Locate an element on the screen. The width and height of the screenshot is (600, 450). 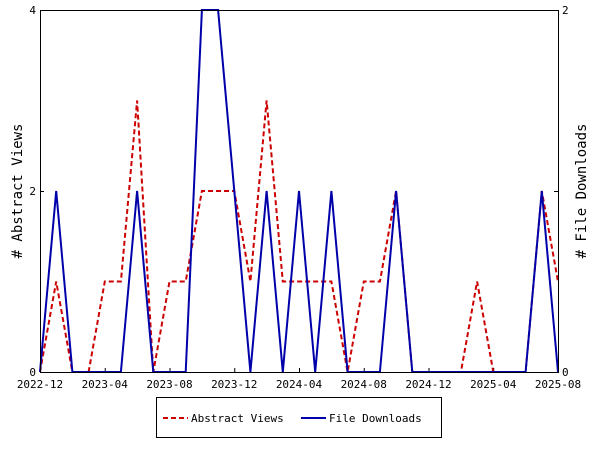
y-tick-label-right: 2 is located at coordinates (565, 10).